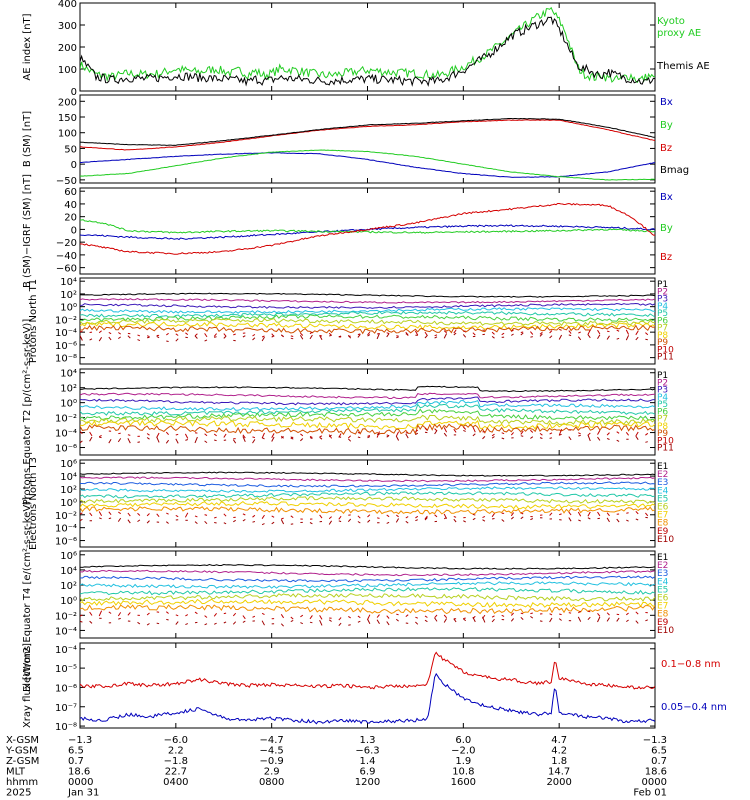 Image resolution: width=750 pixels, height=800 pixels. I want to click on channel-label: P2, so click(662, 383).